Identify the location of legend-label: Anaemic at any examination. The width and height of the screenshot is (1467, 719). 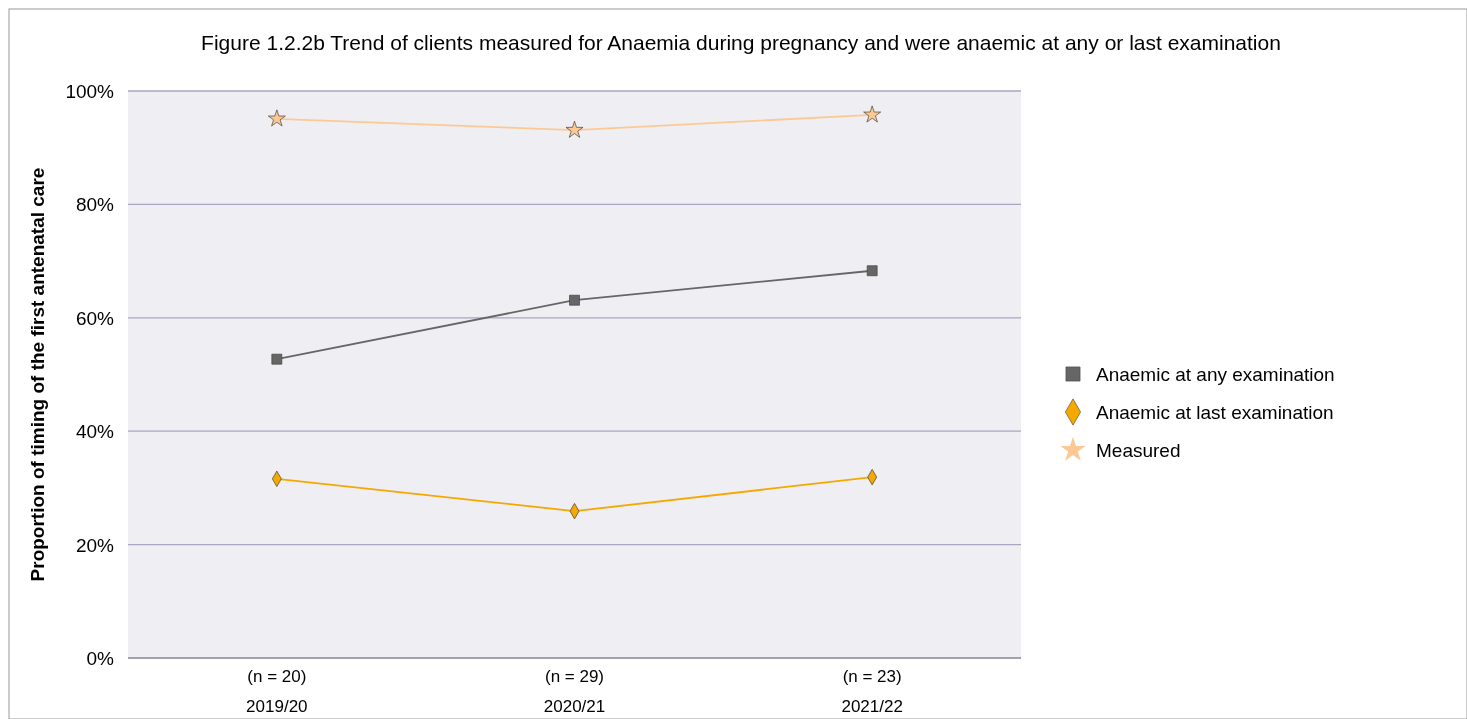
(1215, 374).